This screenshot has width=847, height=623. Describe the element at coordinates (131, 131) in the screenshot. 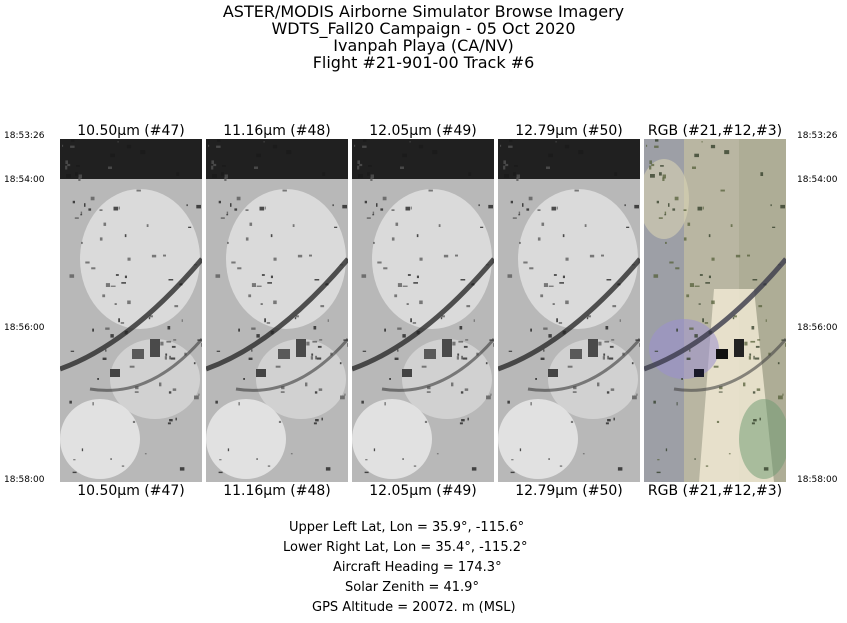

I see `panel-label-top-47: 10.50μm (#47)` at that location.